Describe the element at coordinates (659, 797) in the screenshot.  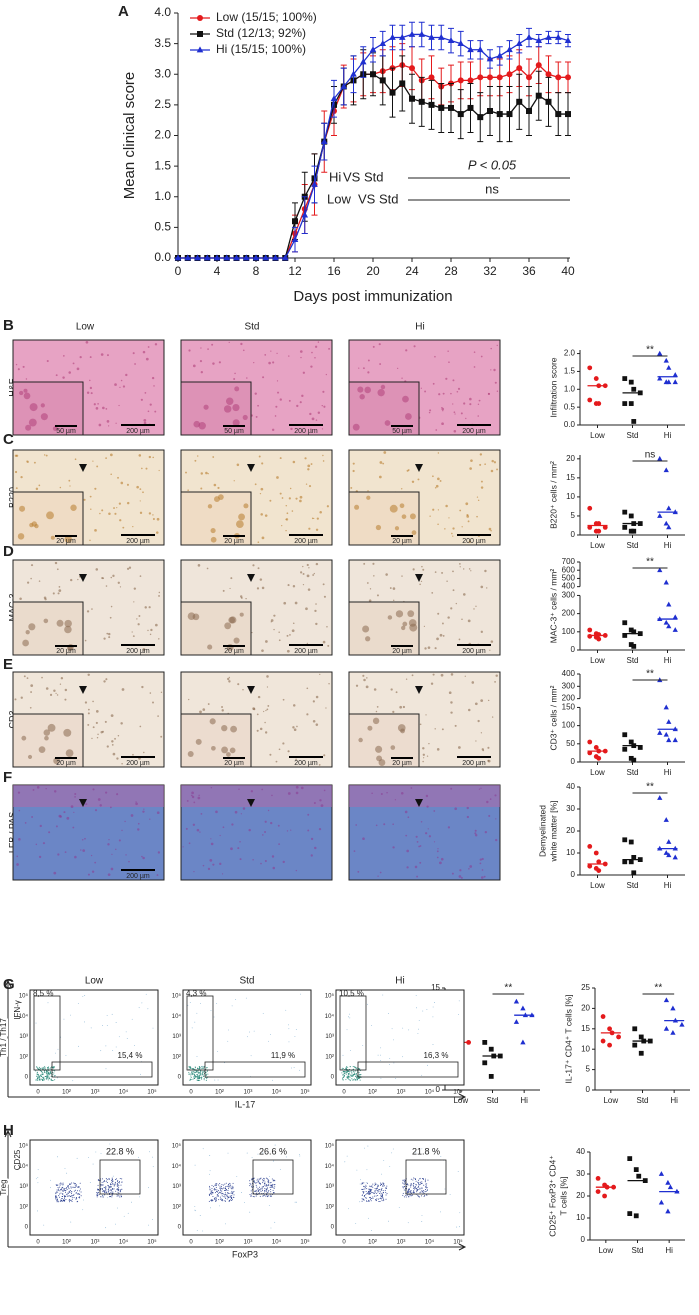
I see `marker` at that location.